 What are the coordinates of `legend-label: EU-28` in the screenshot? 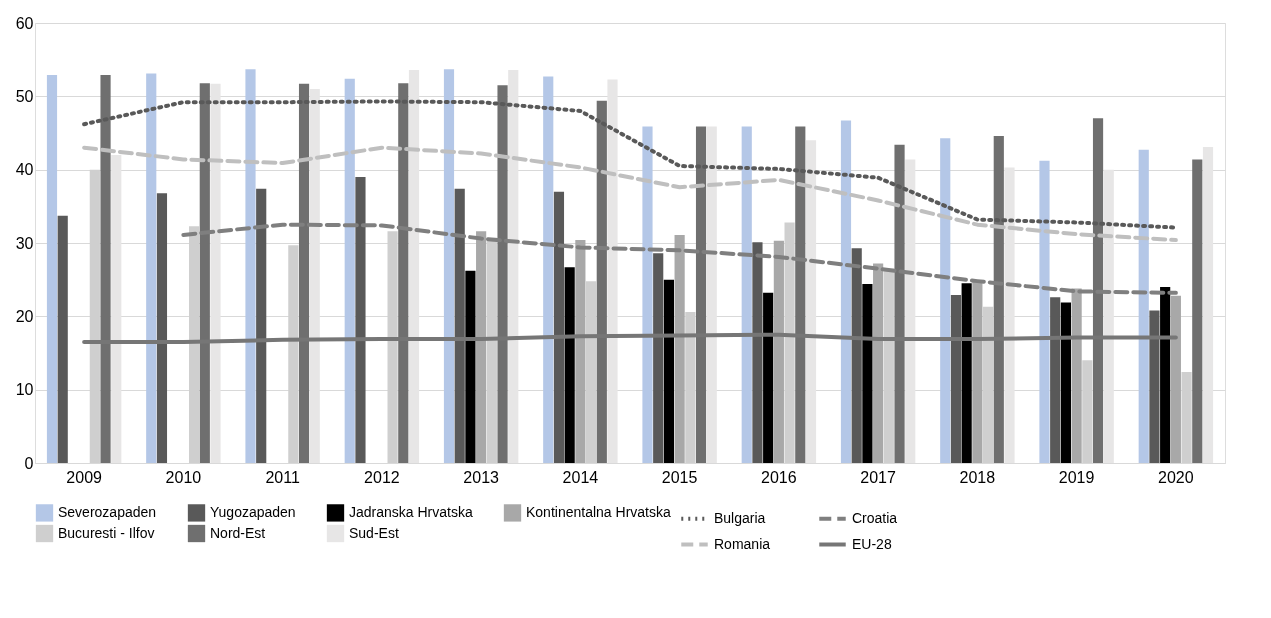 It's located at (872, 543).